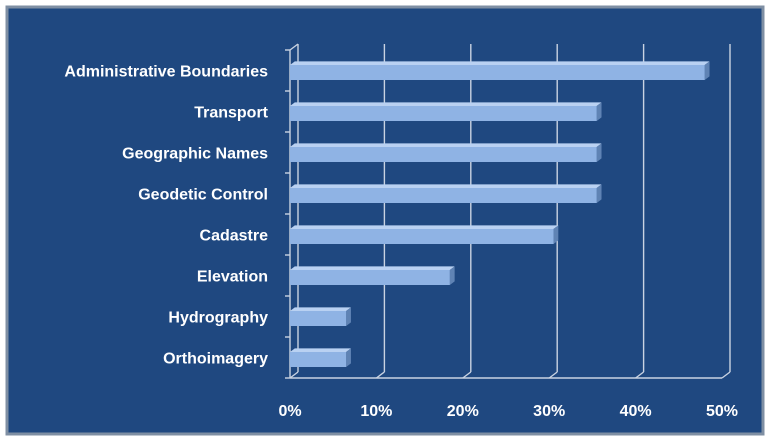  Describe the element at coordinates (636, 411) in the screenshot. I see `x-tick-label: 40%` at that location.